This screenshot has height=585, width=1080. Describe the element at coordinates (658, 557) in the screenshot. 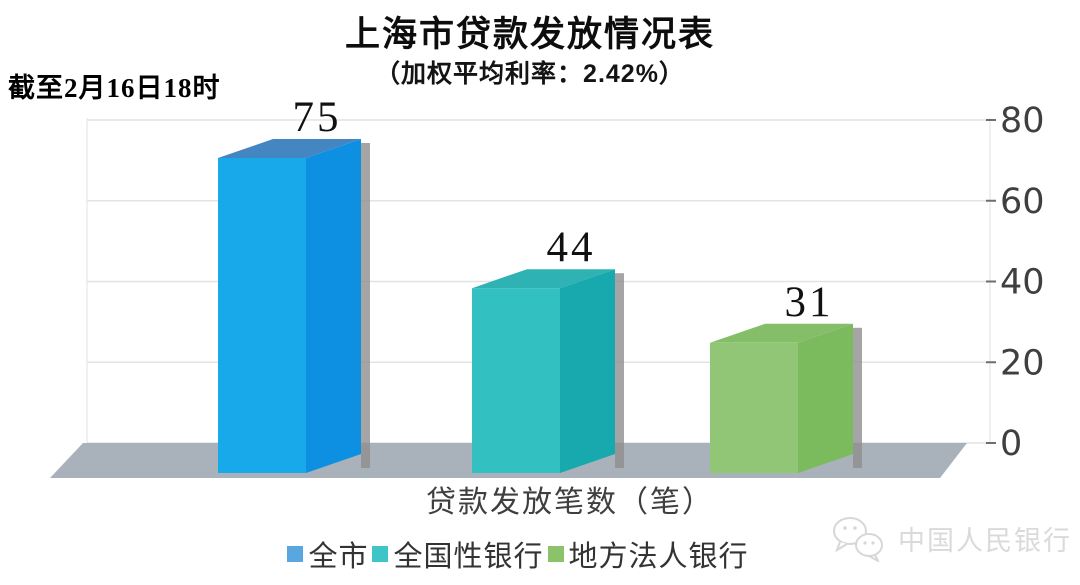

I see `legend-label: 地方法人银行` at that location.